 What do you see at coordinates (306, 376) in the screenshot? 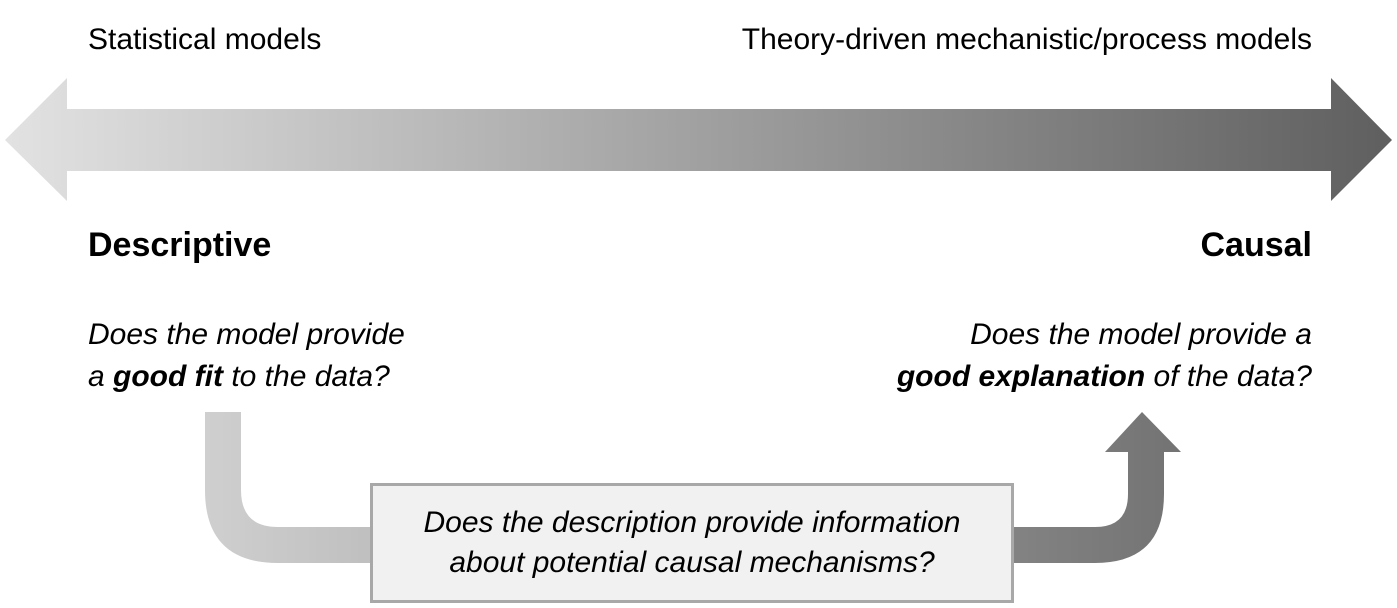
I see `descriptive-question-post: to the data?` at bounding box center [306, 376].